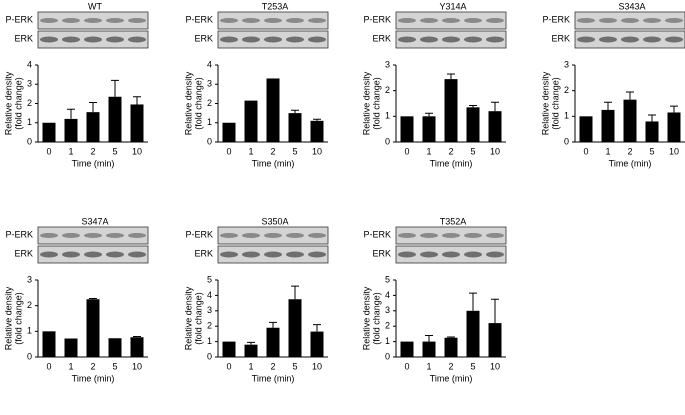 The width and height of the screenshot is (685, 415). What do you see at coordinates (453, 221) in the screenshot?
I see `panel-title: T352A` at bounding box center [453, 221].